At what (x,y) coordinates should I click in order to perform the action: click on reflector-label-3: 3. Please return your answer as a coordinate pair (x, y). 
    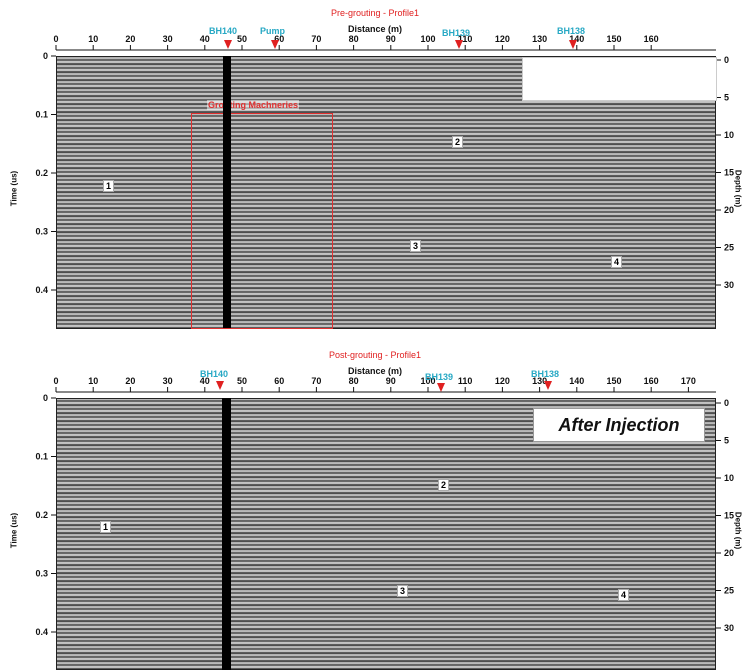
    Looking at the image, I should click on (416, 246).